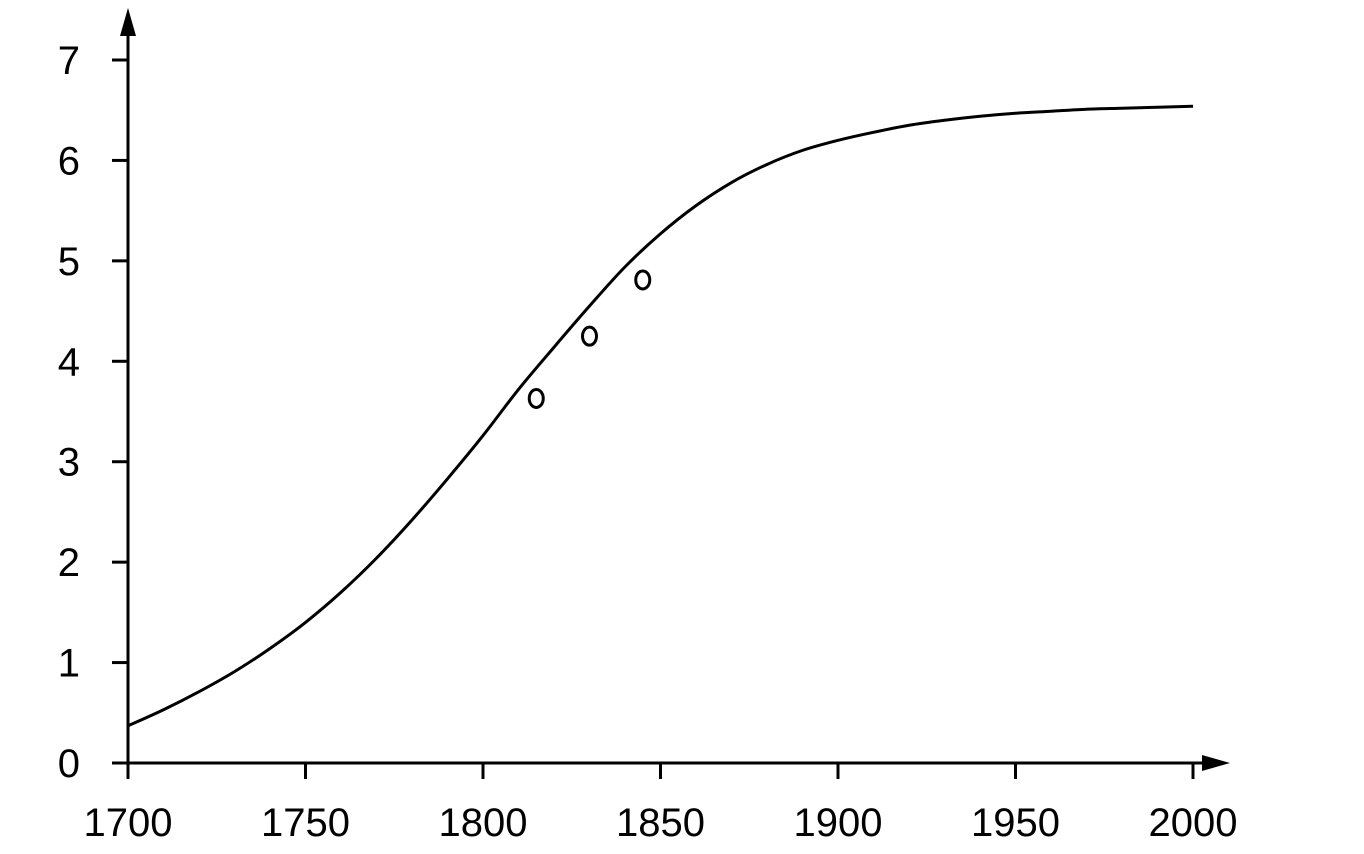 This screenshot has height=854, width=1364. I want to click on x-axis-tick-labels: 1700 1750 1800 1850 1900 1950 2000, so click(661, 823).